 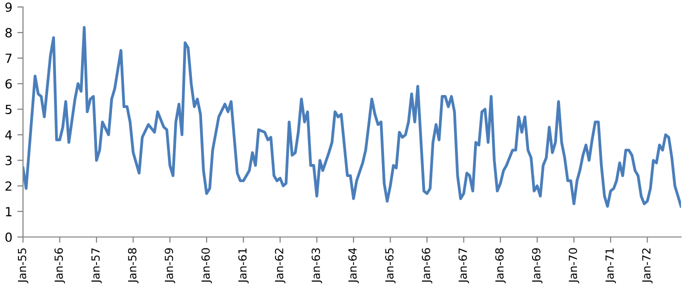 I want to click on y-tick-label: 0, so click(x=8, y=237).